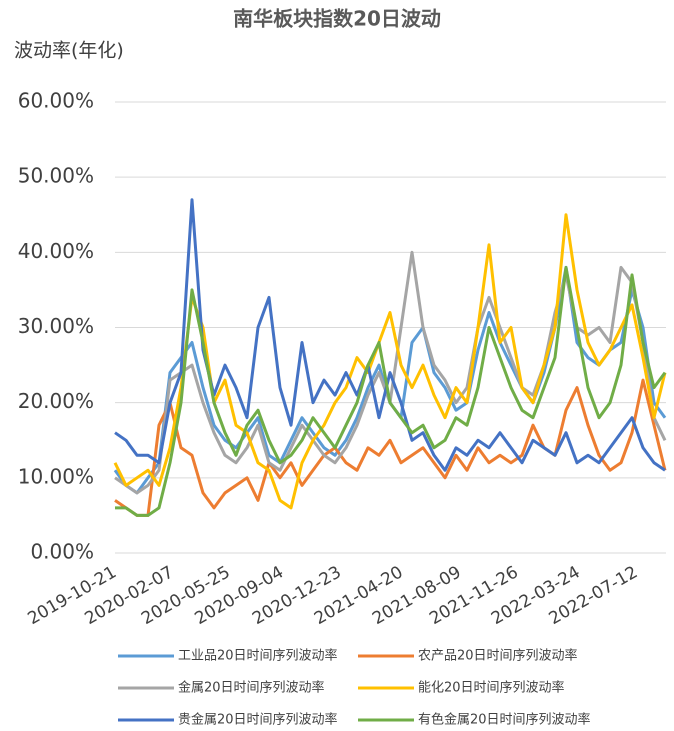  Describe the element at coordinates (62, 552) in the screenshot. I see `y-tick-label: 0.00%` at that location.